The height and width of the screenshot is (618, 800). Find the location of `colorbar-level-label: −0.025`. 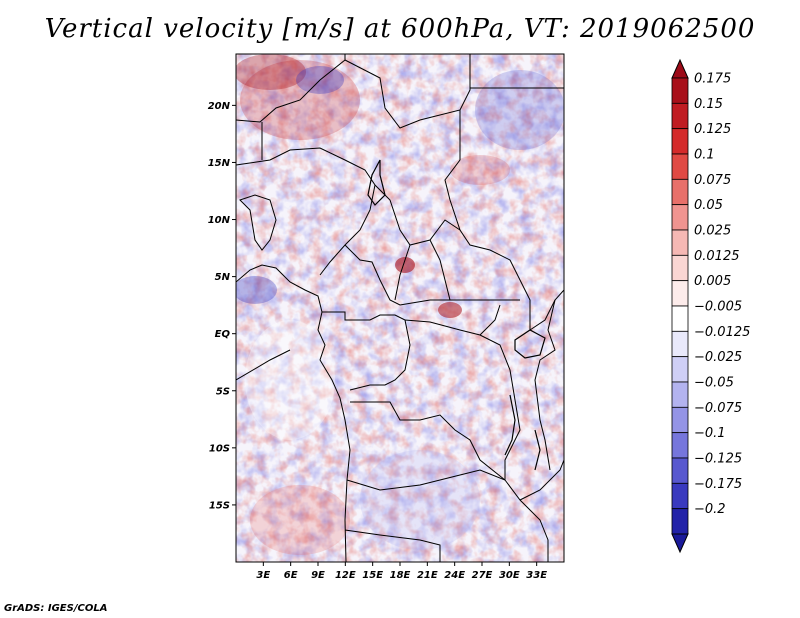

colorbar-level-label: −0.025 is located at coordinates (718, 357).